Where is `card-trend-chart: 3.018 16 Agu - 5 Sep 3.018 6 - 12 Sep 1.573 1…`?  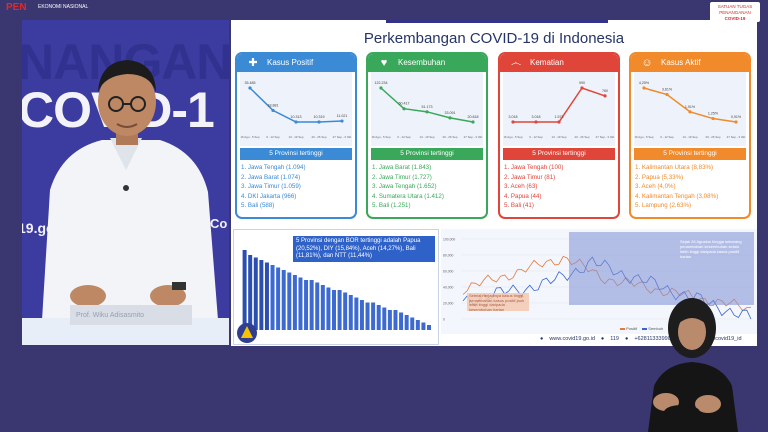 card-trend-chart: 3.018 16 Agu - 5 Sep 3.018 6 - 12 Sep 1.573 1… is located at coordinates (559, 109).